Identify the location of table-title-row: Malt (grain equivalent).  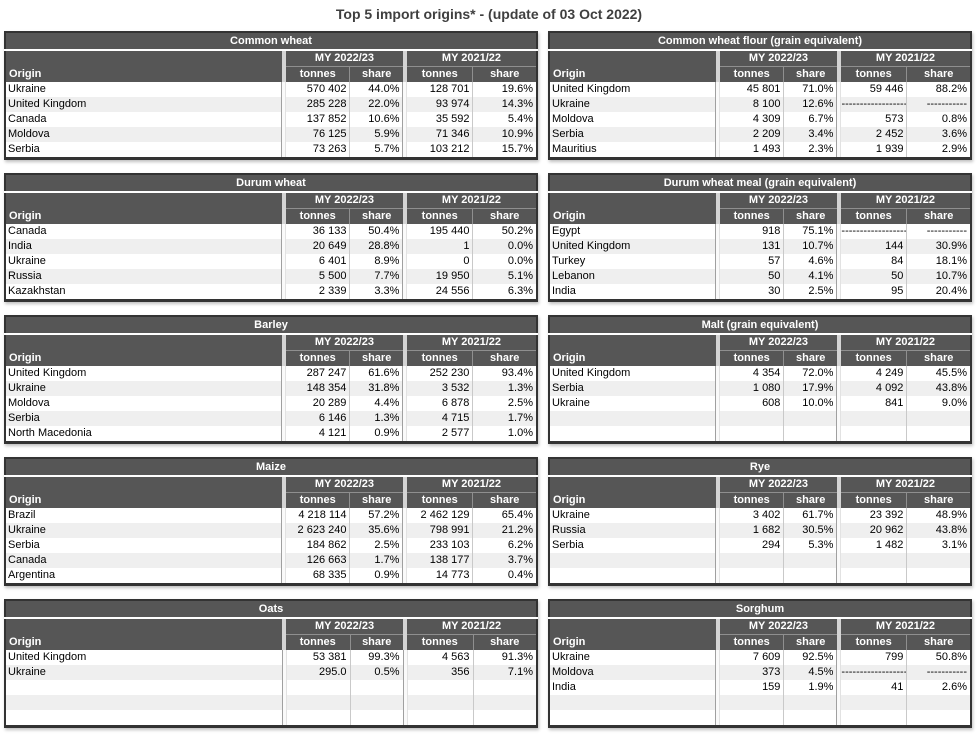
(760, 325).